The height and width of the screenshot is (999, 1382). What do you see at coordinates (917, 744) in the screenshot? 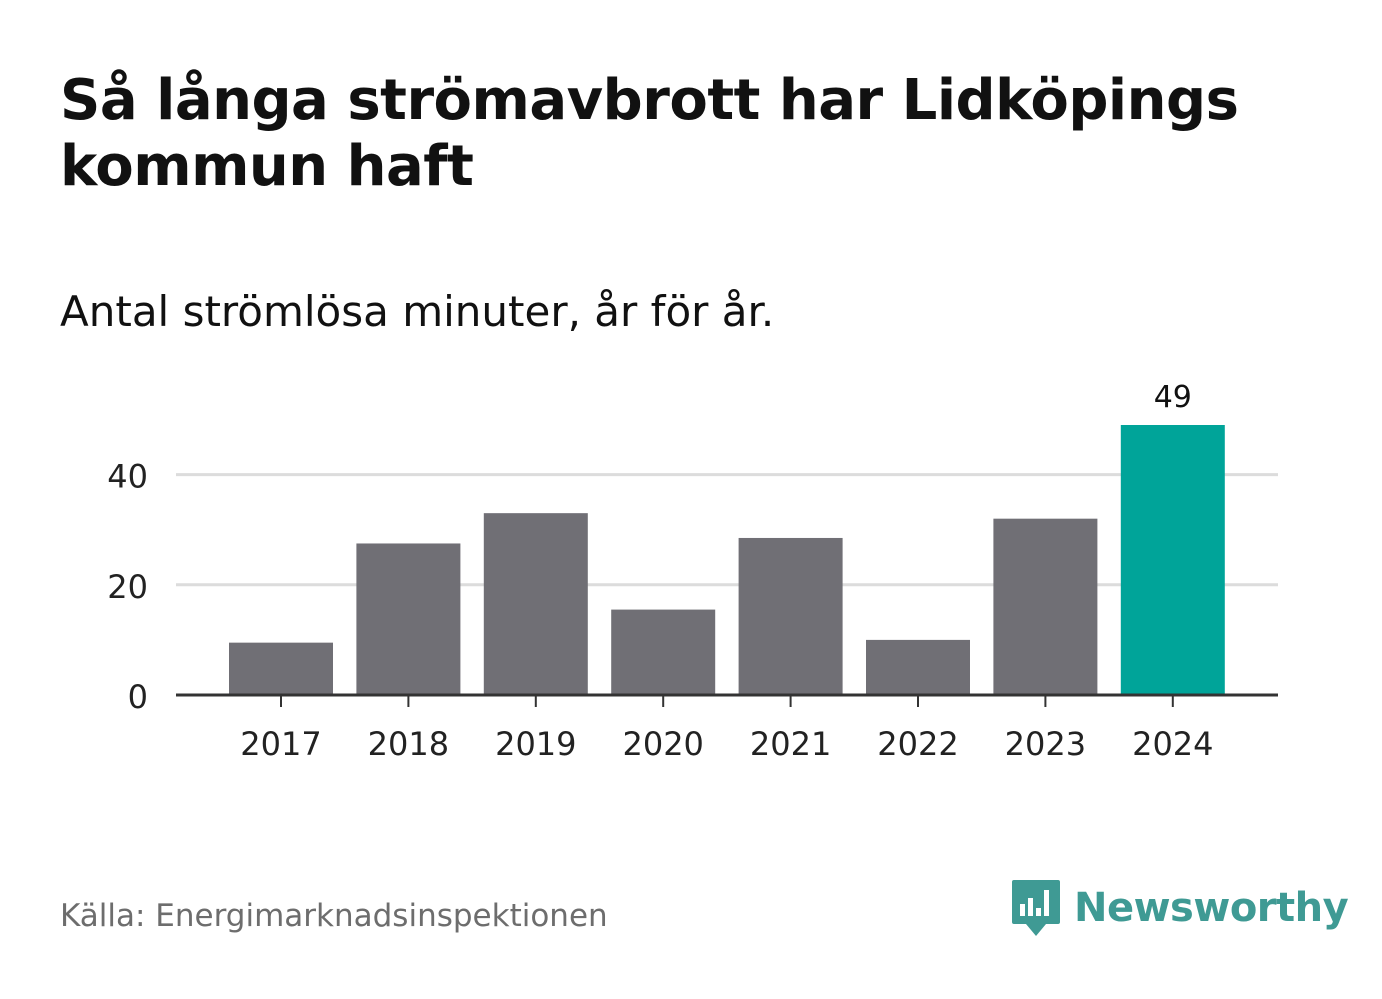
I see `x-tick-label: 2022` at bounding box center [917, 744].